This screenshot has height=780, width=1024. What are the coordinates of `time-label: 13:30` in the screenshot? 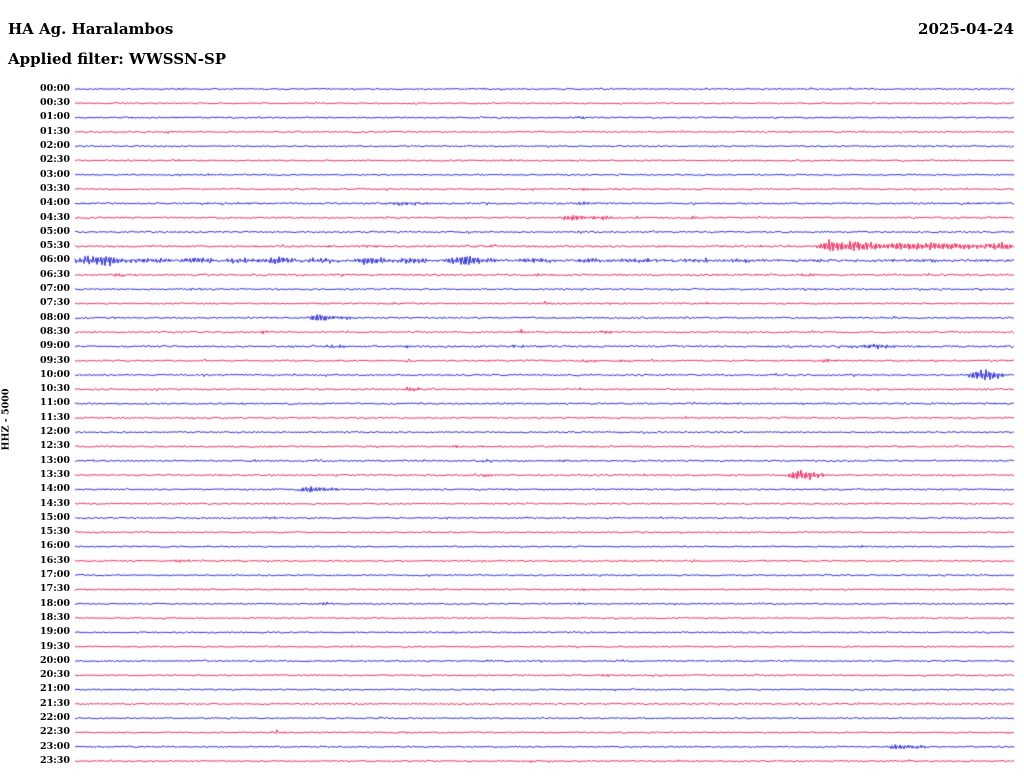 It's located at (55, 474).